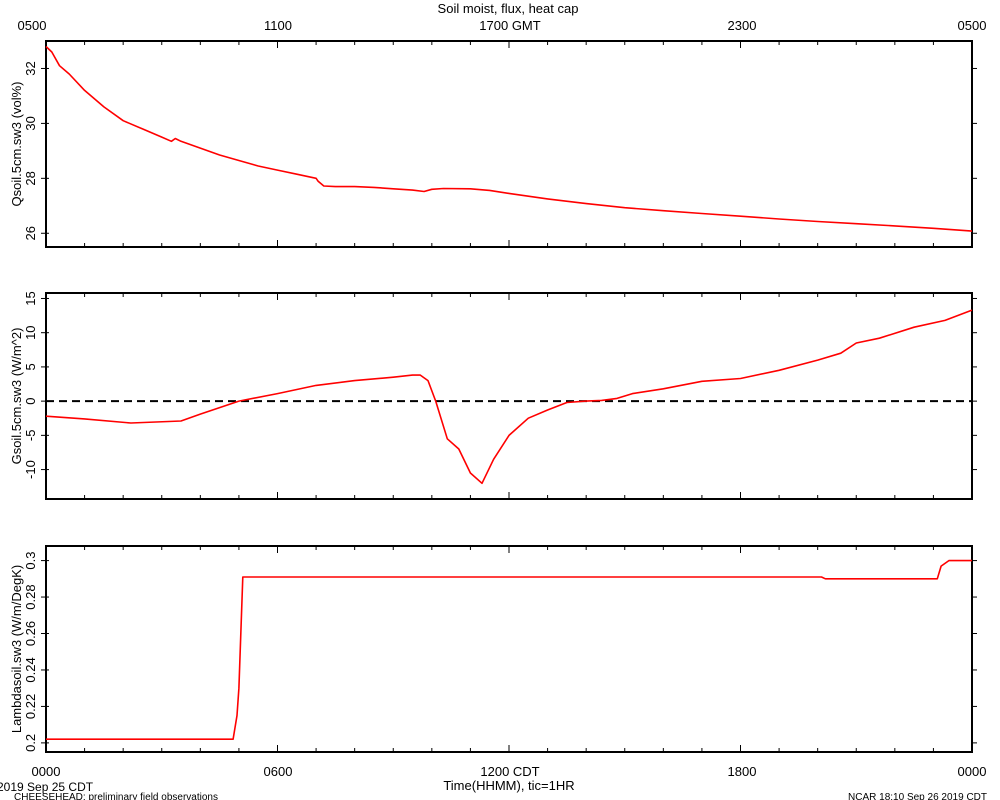 The image size is (1000, 800). What do you see at coordinates (30, 596) in the screenshot?
I see `y-tick-label: 0.28` at bounding box center [30, 596].